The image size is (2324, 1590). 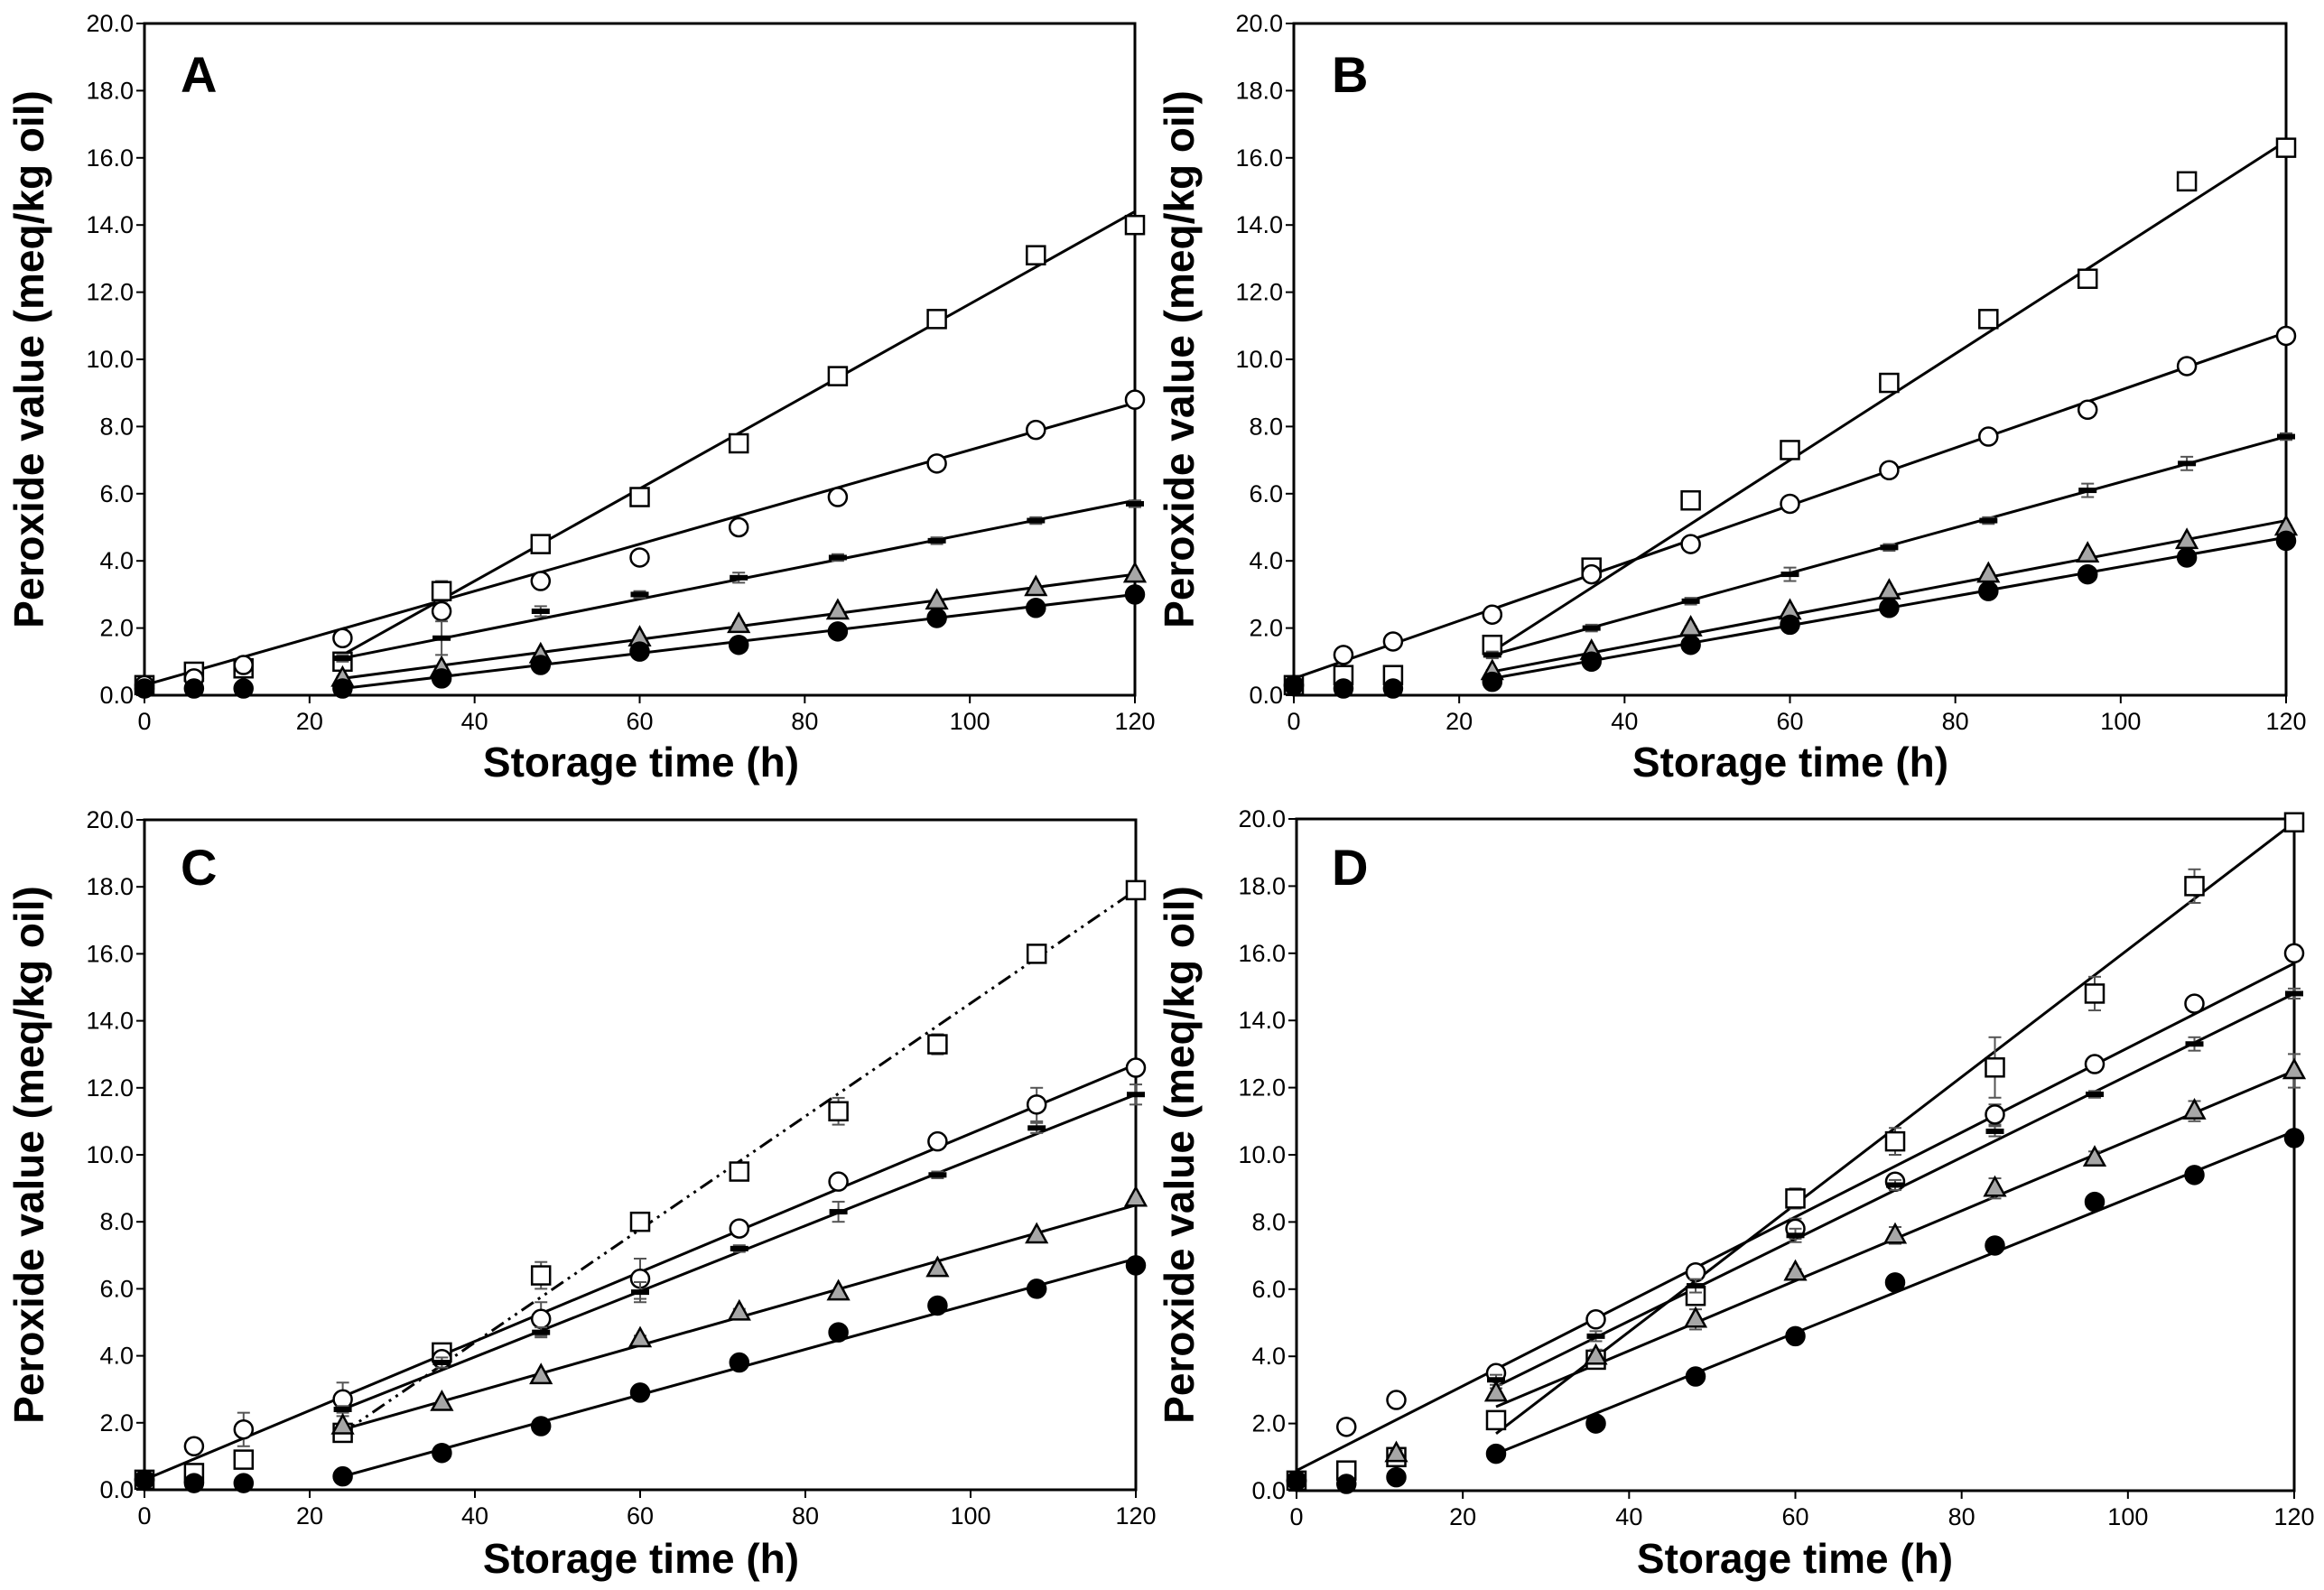 What do you see at coordinates (1259, 158) in the screenshot?
I see `y-tick-label: 16.0` at bounding box center [1259, 158].